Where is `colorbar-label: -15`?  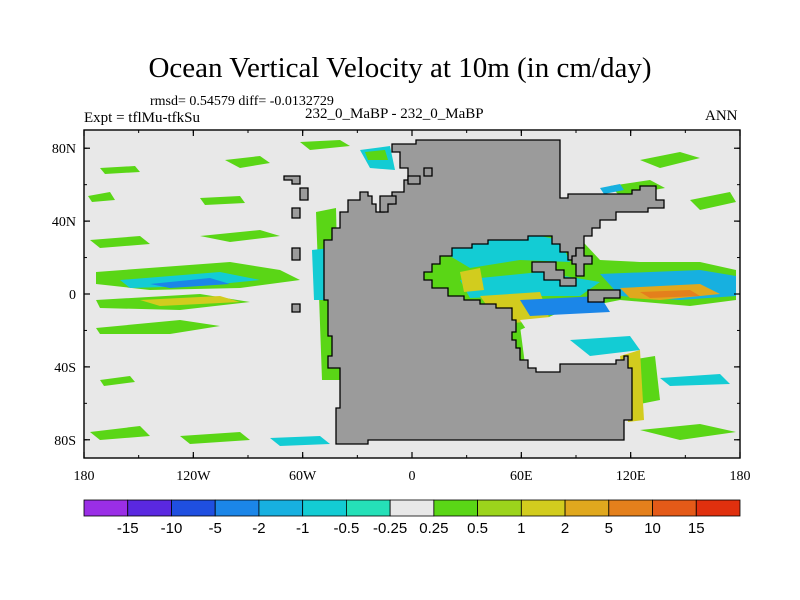
colorbar-label: -15 is located at coordinates (128, 528).